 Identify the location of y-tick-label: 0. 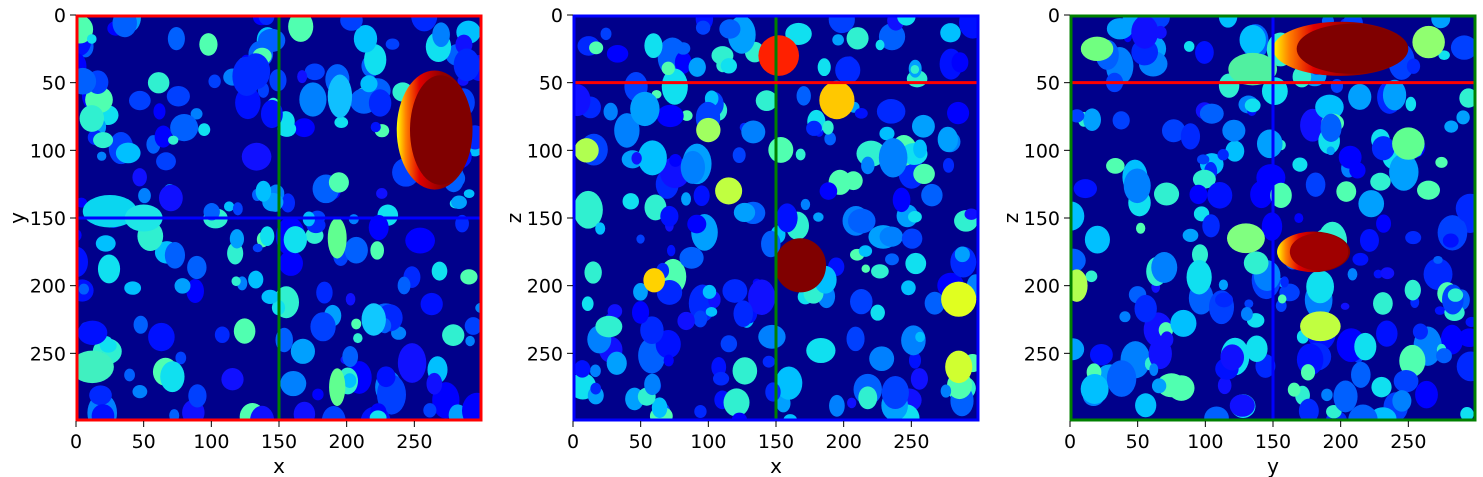
(557, 16).